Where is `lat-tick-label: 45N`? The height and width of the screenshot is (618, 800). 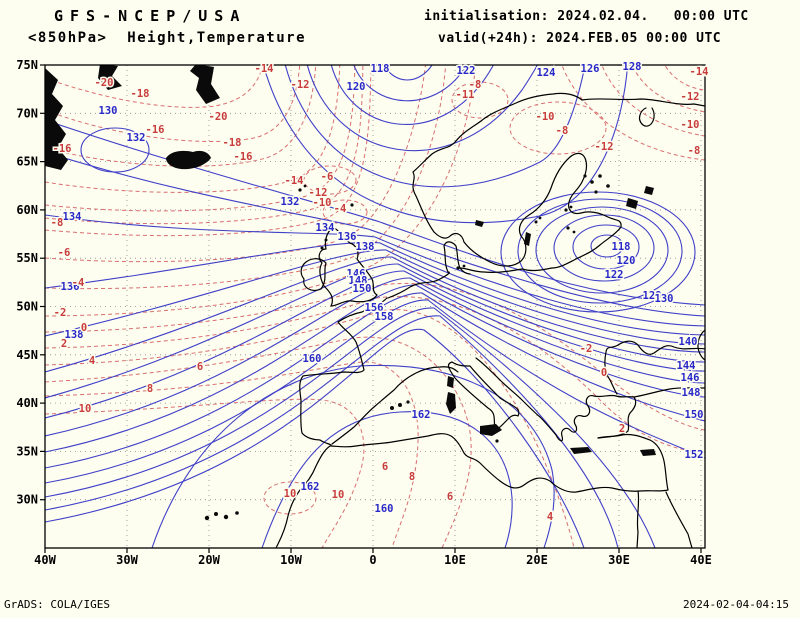 lat-tick-label: 45N is located at coordinates (27, 355).